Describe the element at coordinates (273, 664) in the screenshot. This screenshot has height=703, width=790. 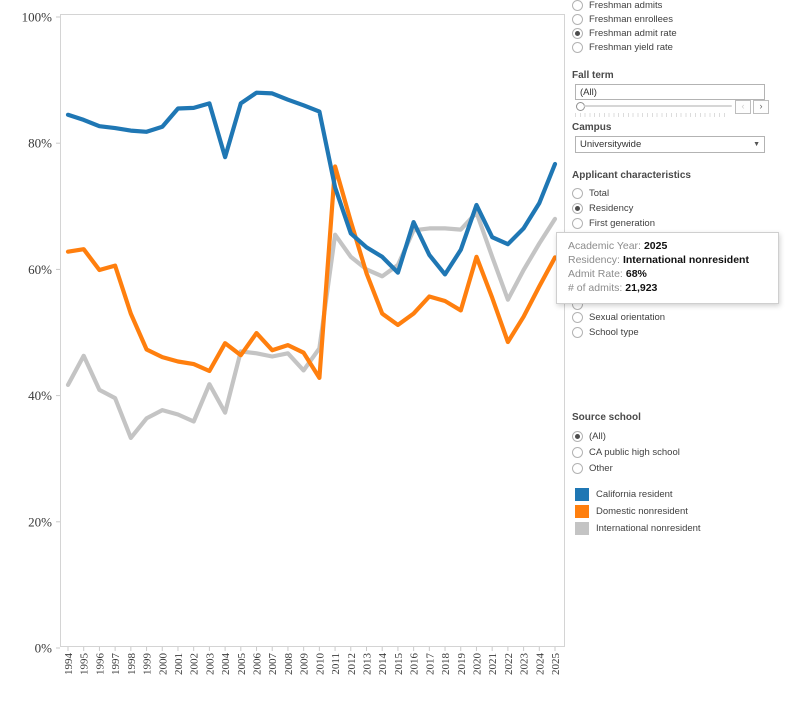
I see `x-axis-label: 2007` at that location.